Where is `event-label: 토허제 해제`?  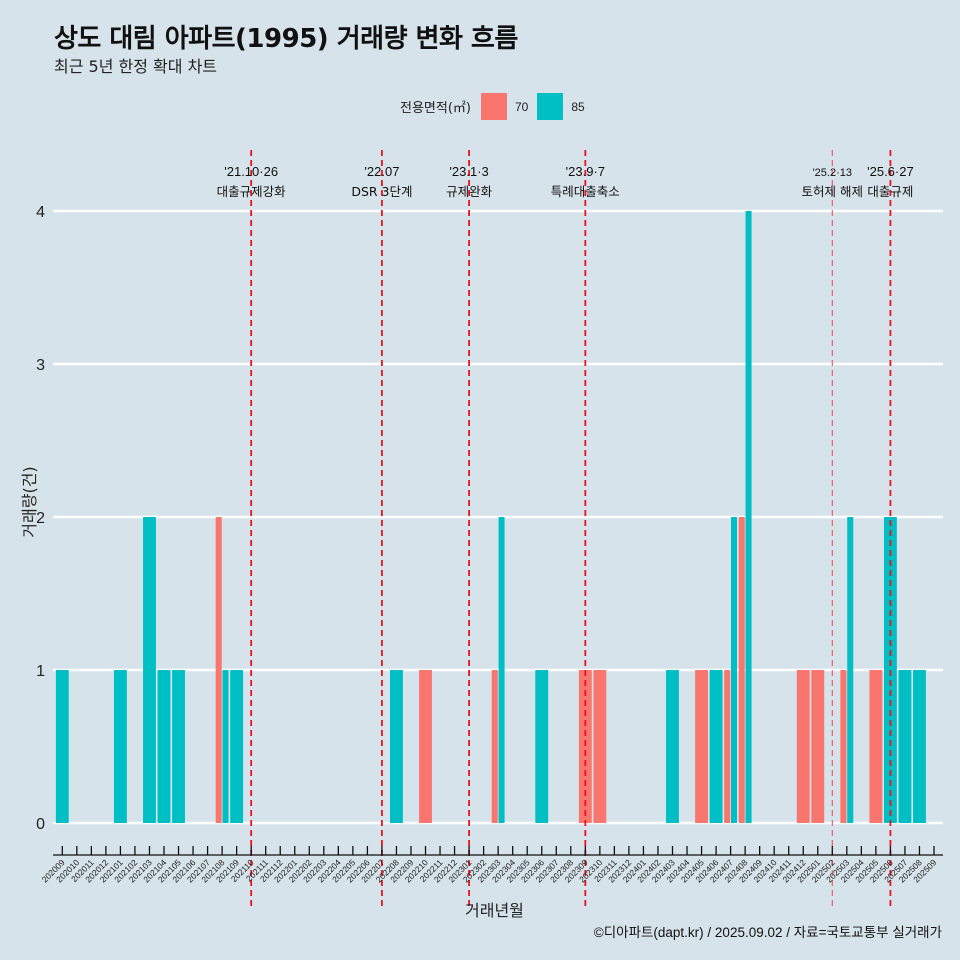
event-label: 토허제 해제 is located at coordinates (832, 191).